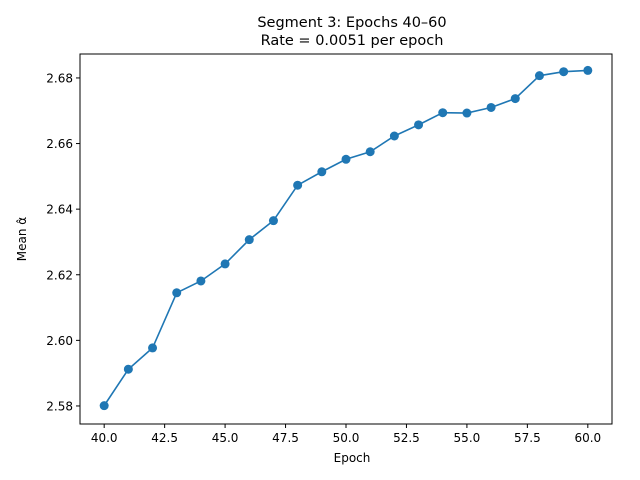 This screenshot has width=640, height=480. I want to click on x-tick-label: 52.5, so click(406, 438).